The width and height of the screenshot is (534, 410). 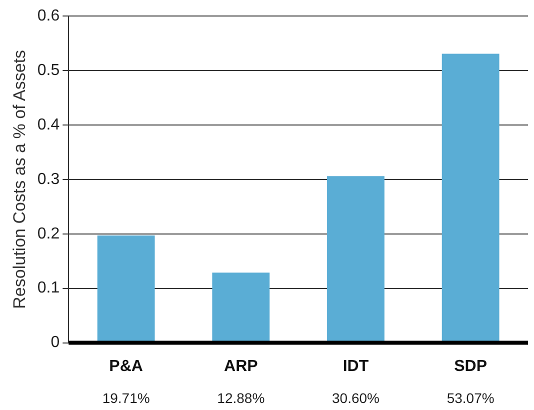 I want to click on y-tick-label: 0.6, so click(x=48, y=15).